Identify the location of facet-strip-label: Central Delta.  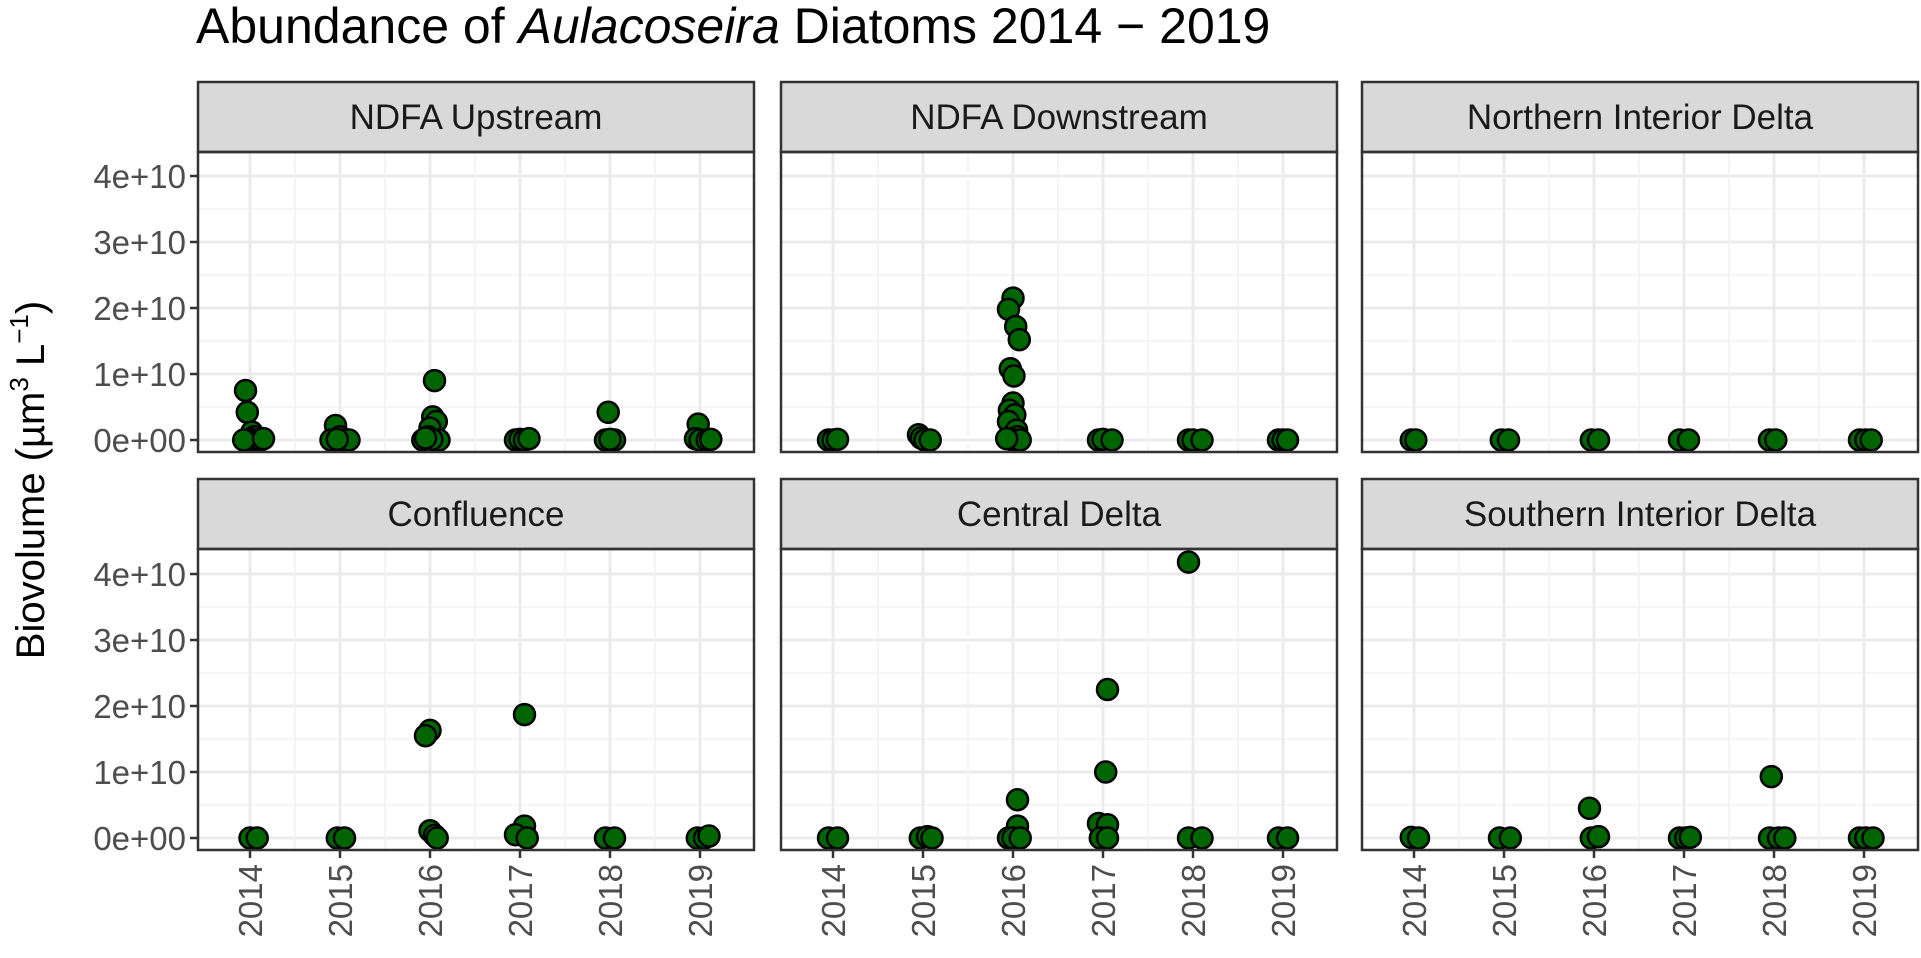
(1059, 514).